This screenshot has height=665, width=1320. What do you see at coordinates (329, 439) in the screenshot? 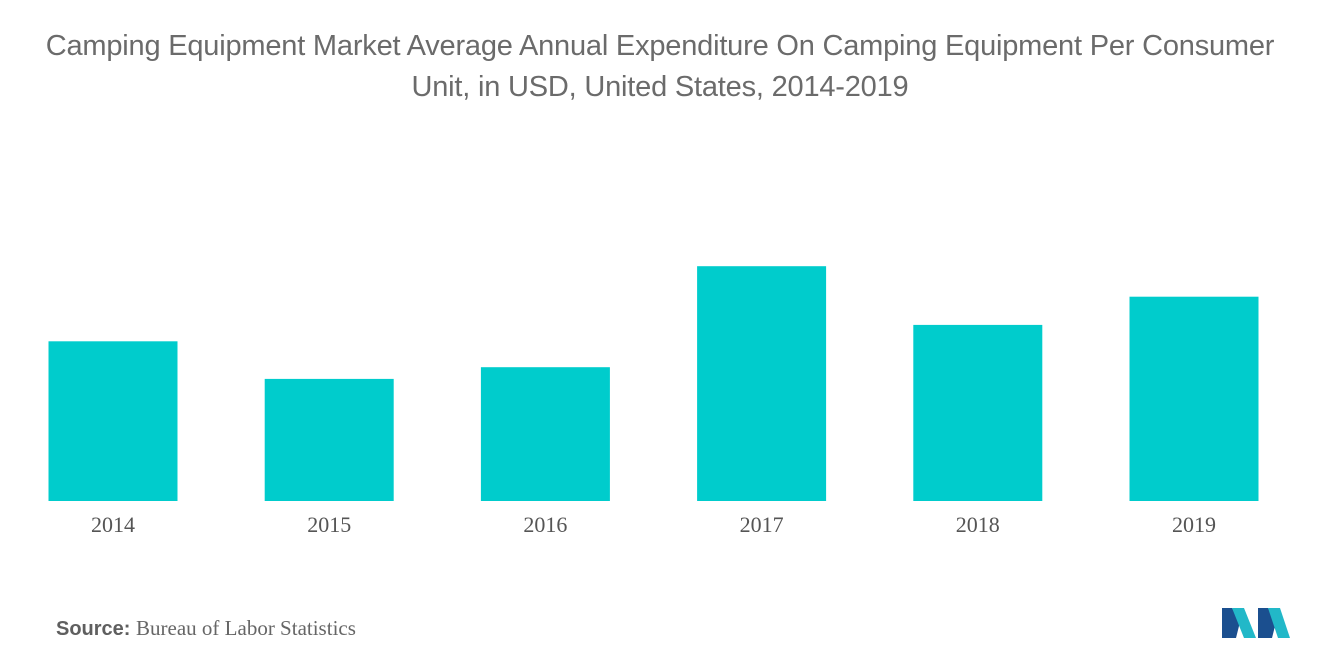
I see `bar-2015` at bounding box center [329, 439].